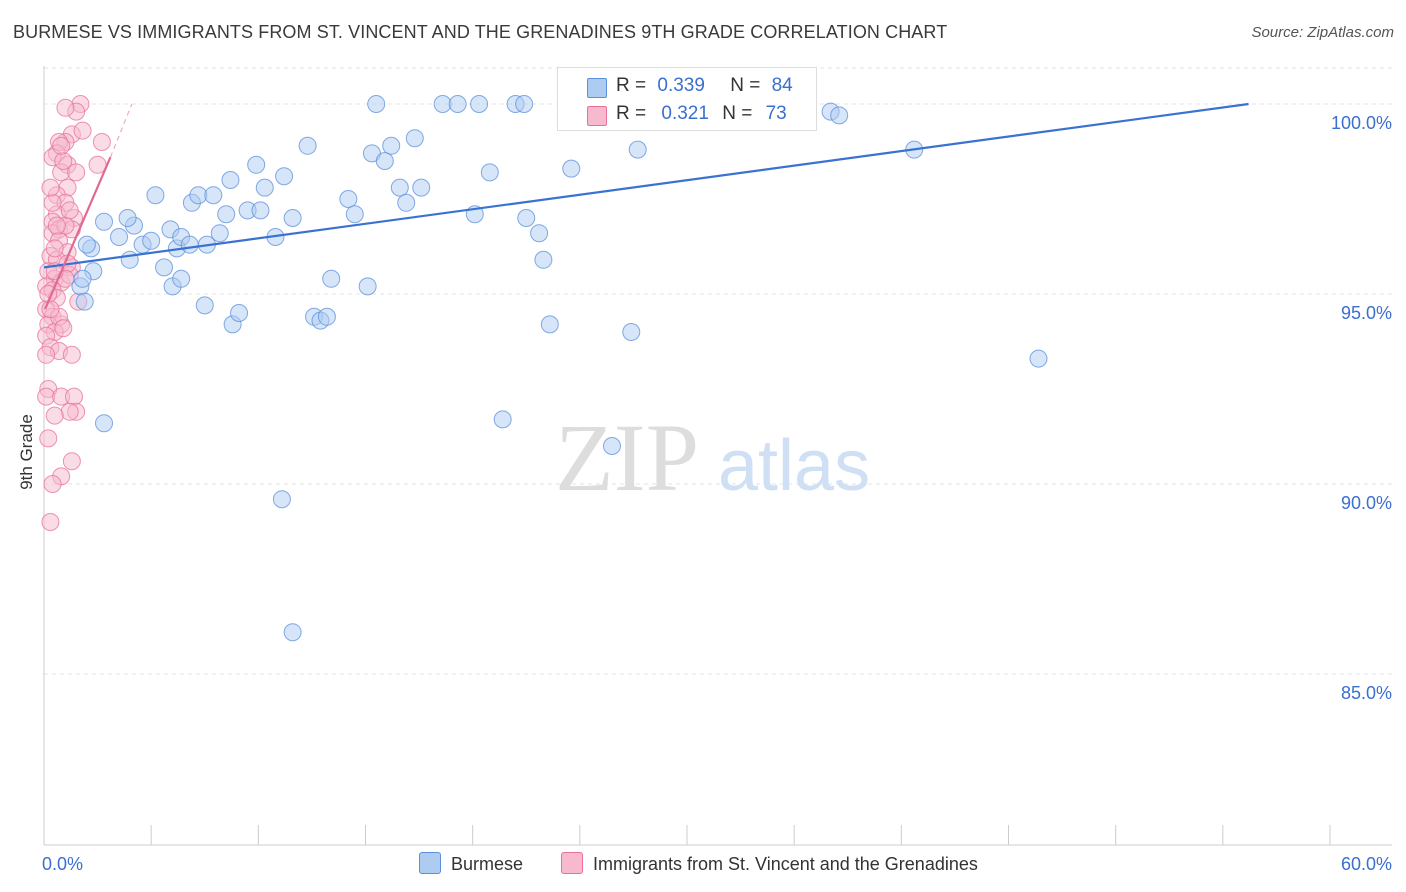 The image size is (1406, 892). What do you see at coordinates (627, 457) in the screenshot?
I see `watermark-zip: ZIP` at bounding box center [627, 457].